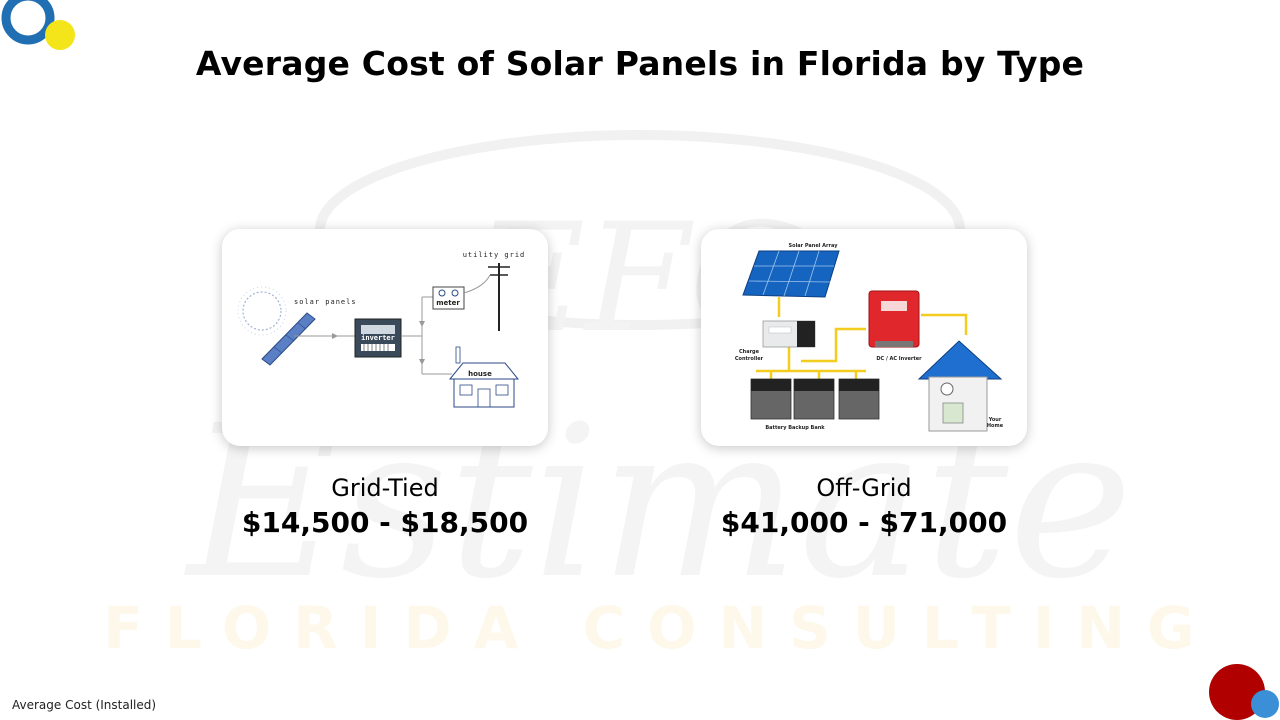 Image resolution: width=1280 pixels, height=720 pixels. I want to click on charge-controller-label-1: Charge, so click(749, 352).